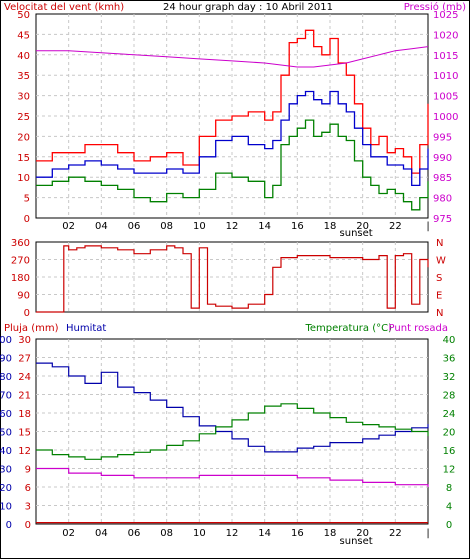  I want to click on wind-speed-tick-label: 0, so click(27, 219).